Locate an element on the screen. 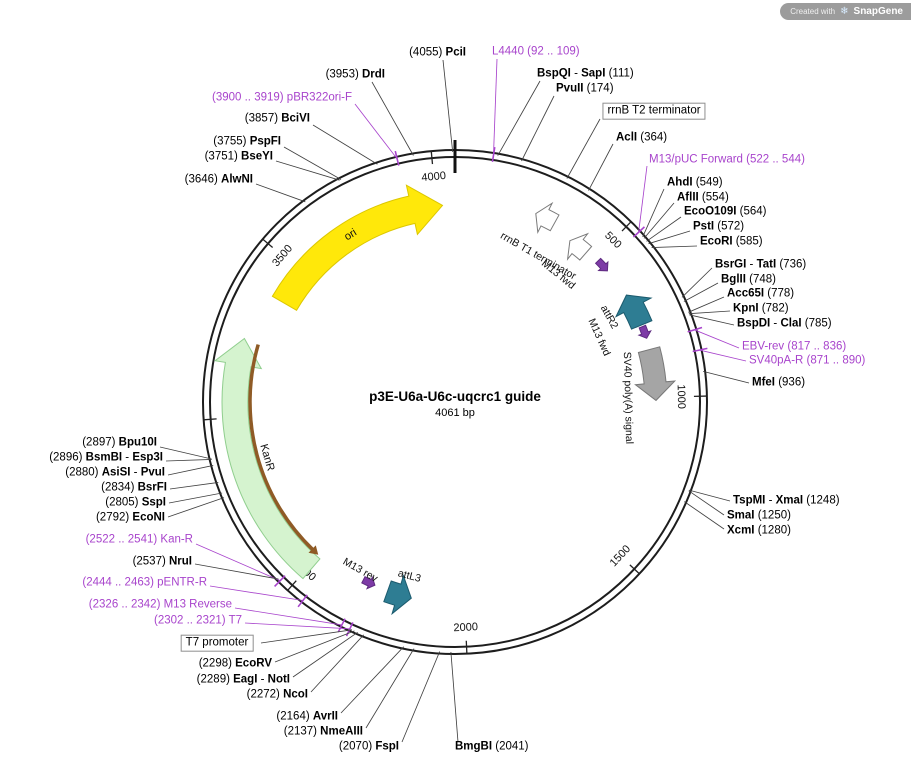  feature-sv40-polya-signal is located at coordinates (655, 374).